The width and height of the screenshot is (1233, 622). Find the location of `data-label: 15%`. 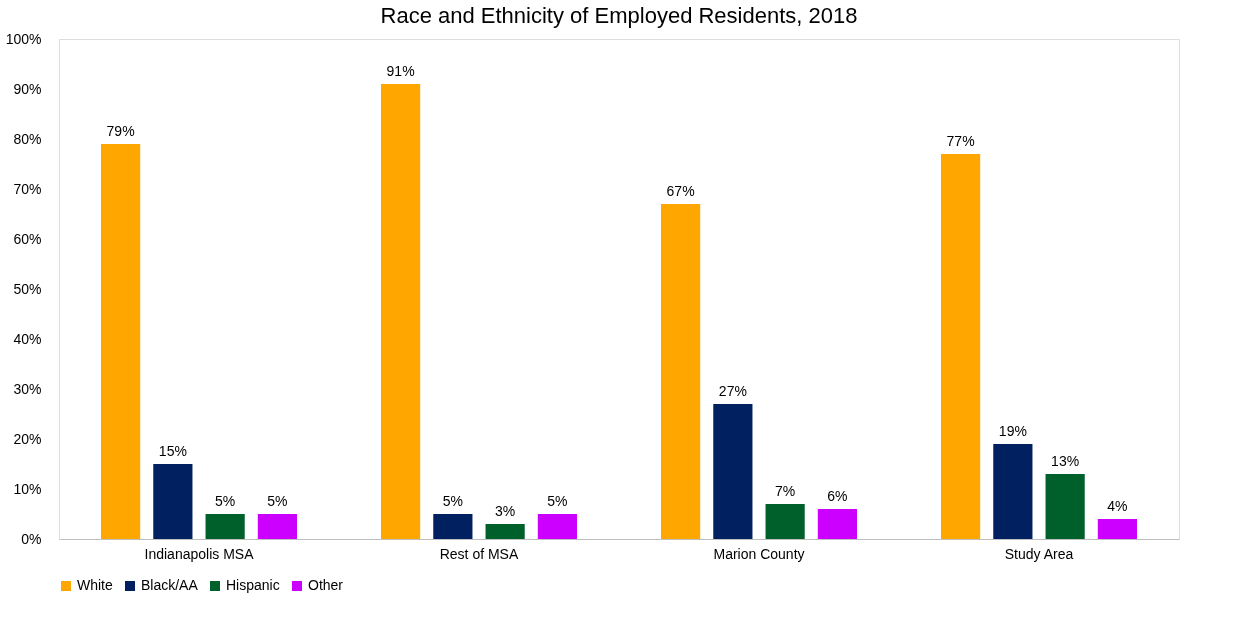

data-label: 15% is located at coordinates (172, 451).